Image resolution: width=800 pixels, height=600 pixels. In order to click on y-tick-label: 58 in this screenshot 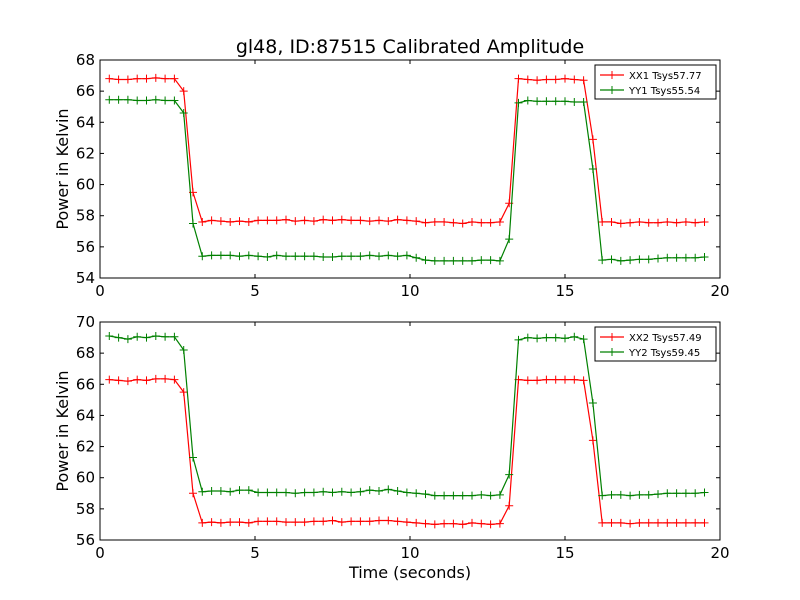, I will do `click(85, 216)`.